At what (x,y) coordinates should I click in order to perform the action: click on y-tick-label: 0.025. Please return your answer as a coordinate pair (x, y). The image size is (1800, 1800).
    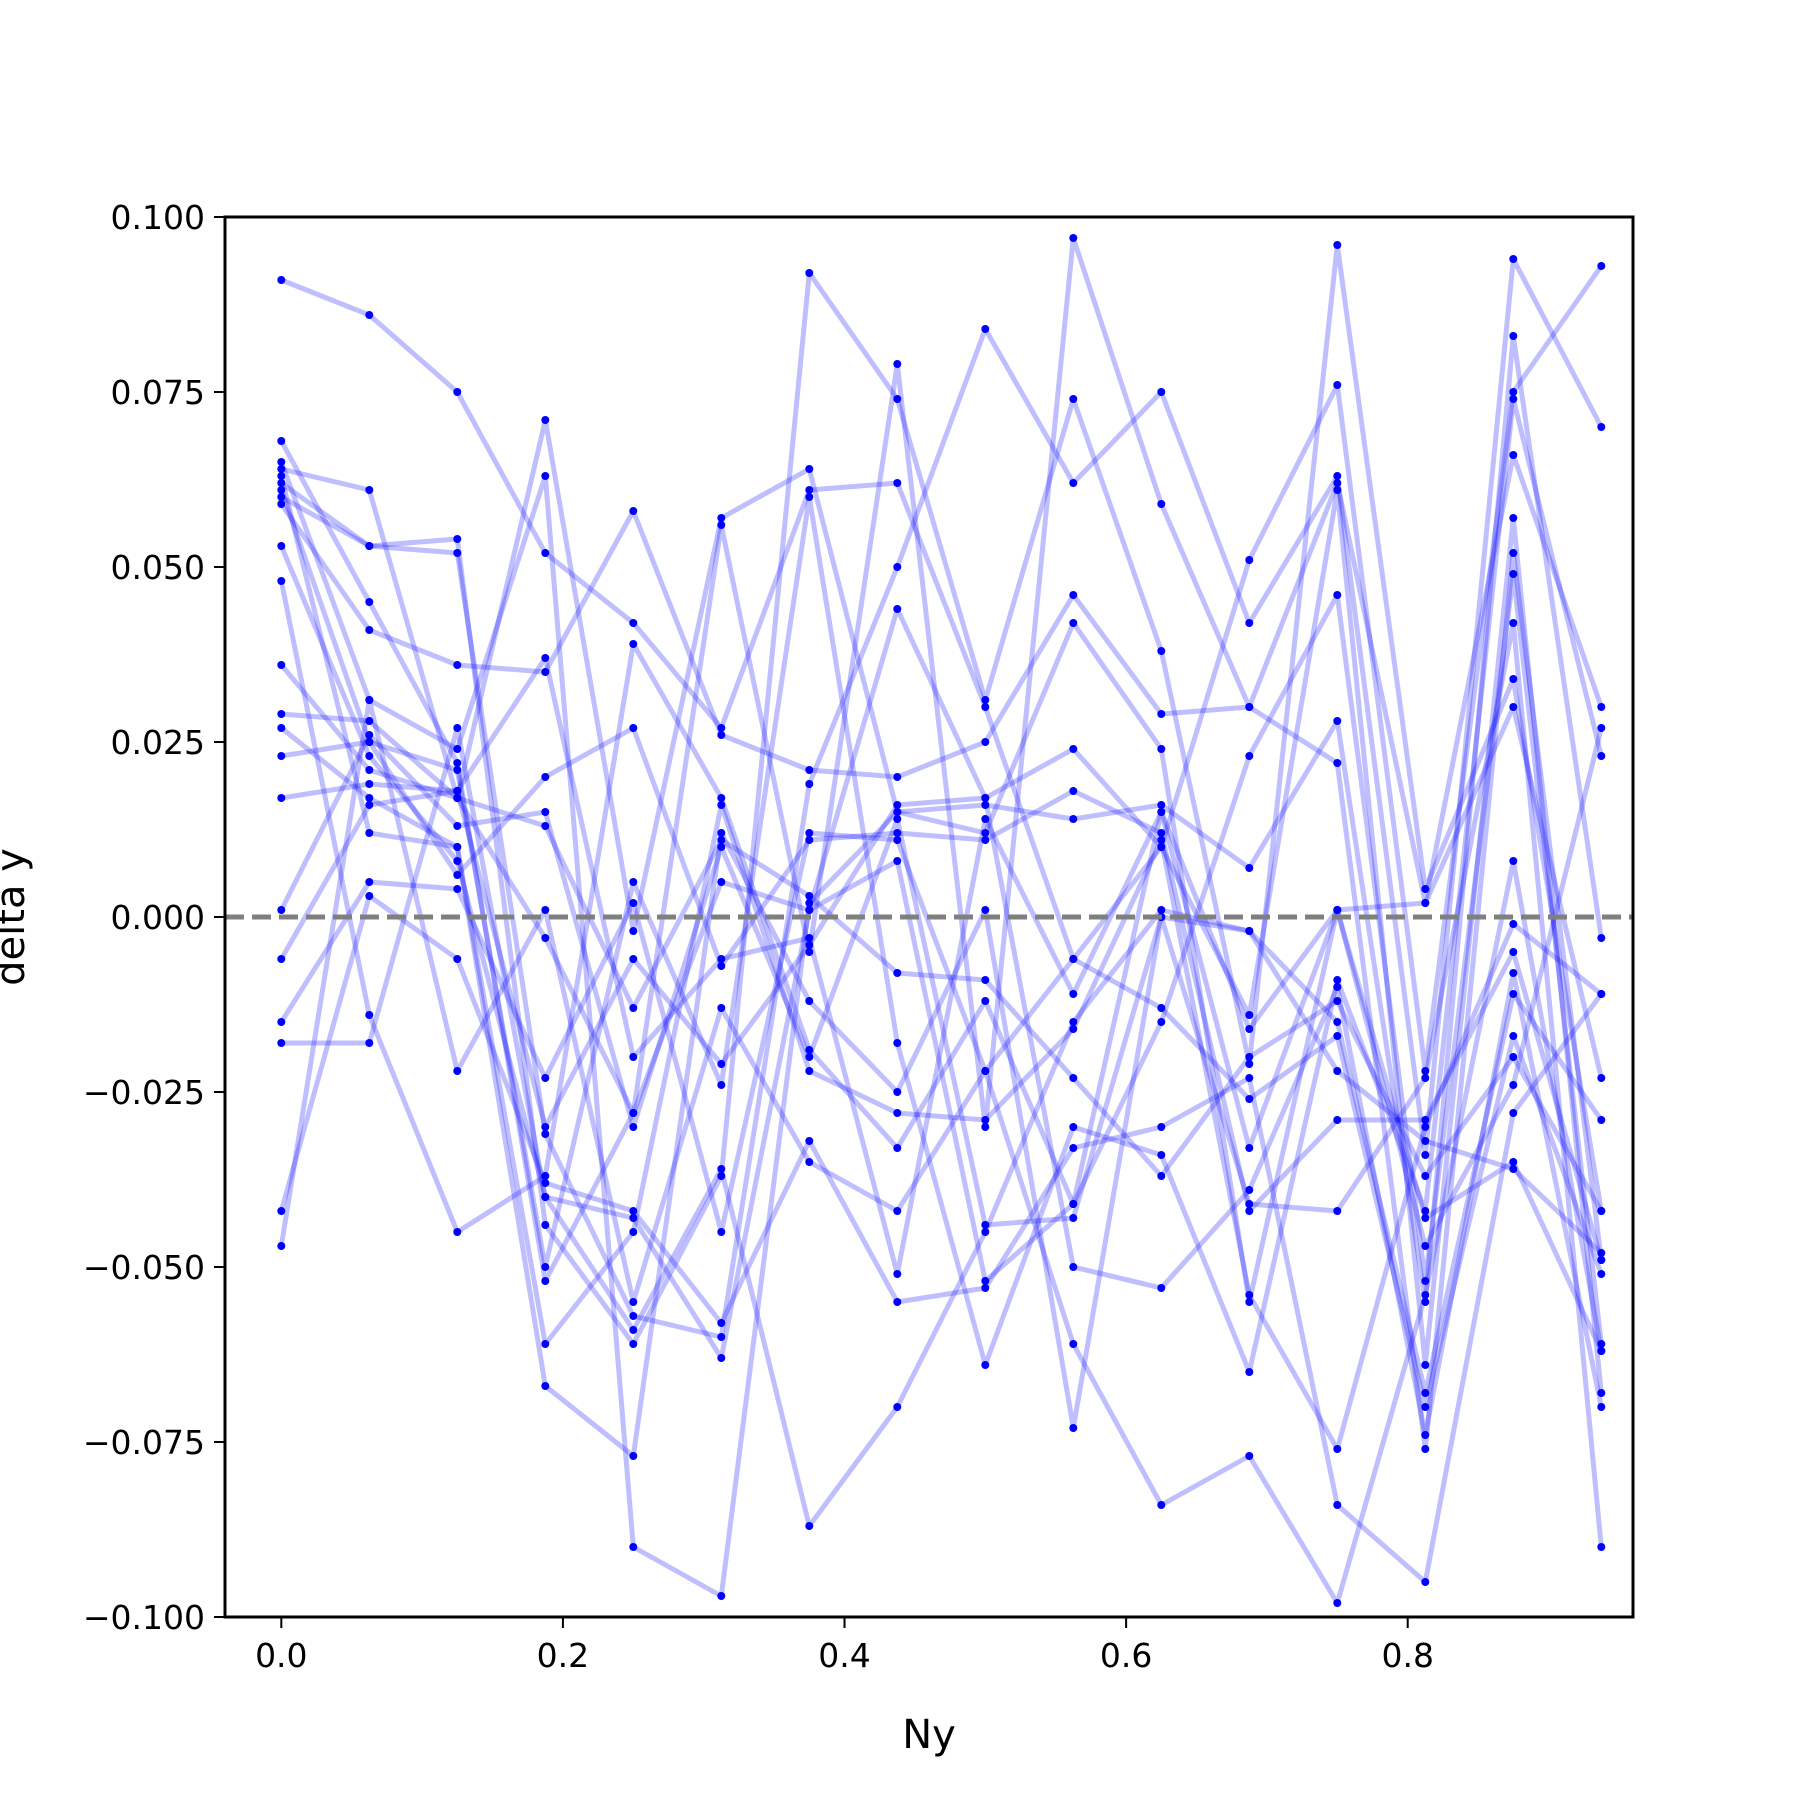
    Looking at the image, I should click on (158, 742).